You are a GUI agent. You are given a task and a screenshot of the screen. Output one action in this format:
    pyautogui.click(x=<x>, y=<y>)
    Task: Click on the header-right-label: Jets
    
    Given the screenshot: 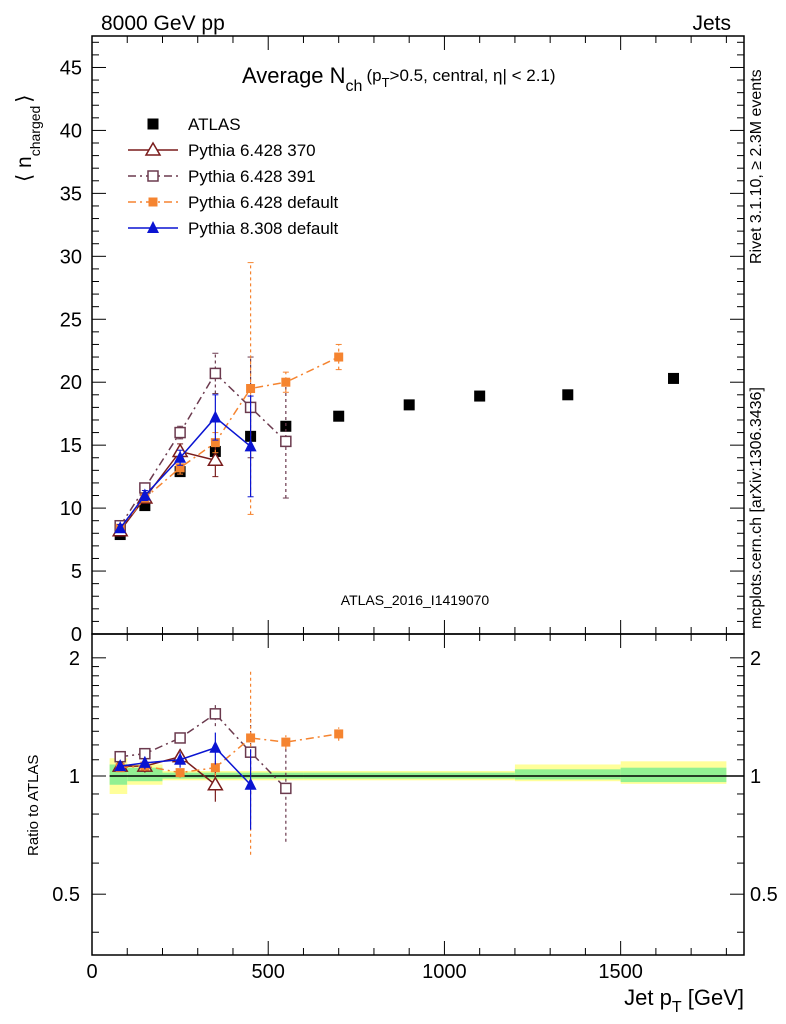 What is the action you would take?
    pyautogui.click(x=711, y=23)
    